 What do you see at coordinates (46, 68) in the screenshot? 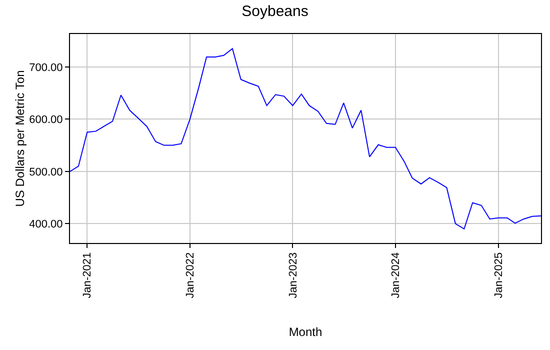
I see `y-tick-label: 700.00` at bounding box center [46, 68].